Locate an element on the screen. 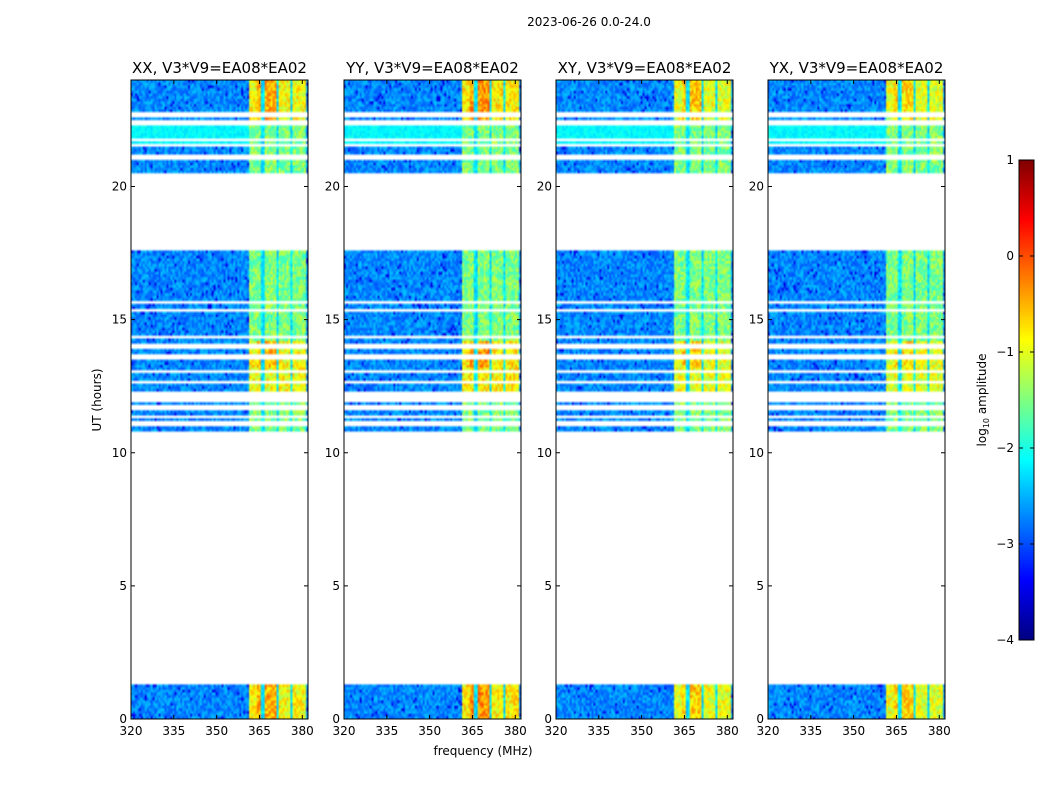 Image resolution: width=1050 pixels, height=800 pixels. x-axis-label: frequency (MHz) is located at coordinates (482, 751).